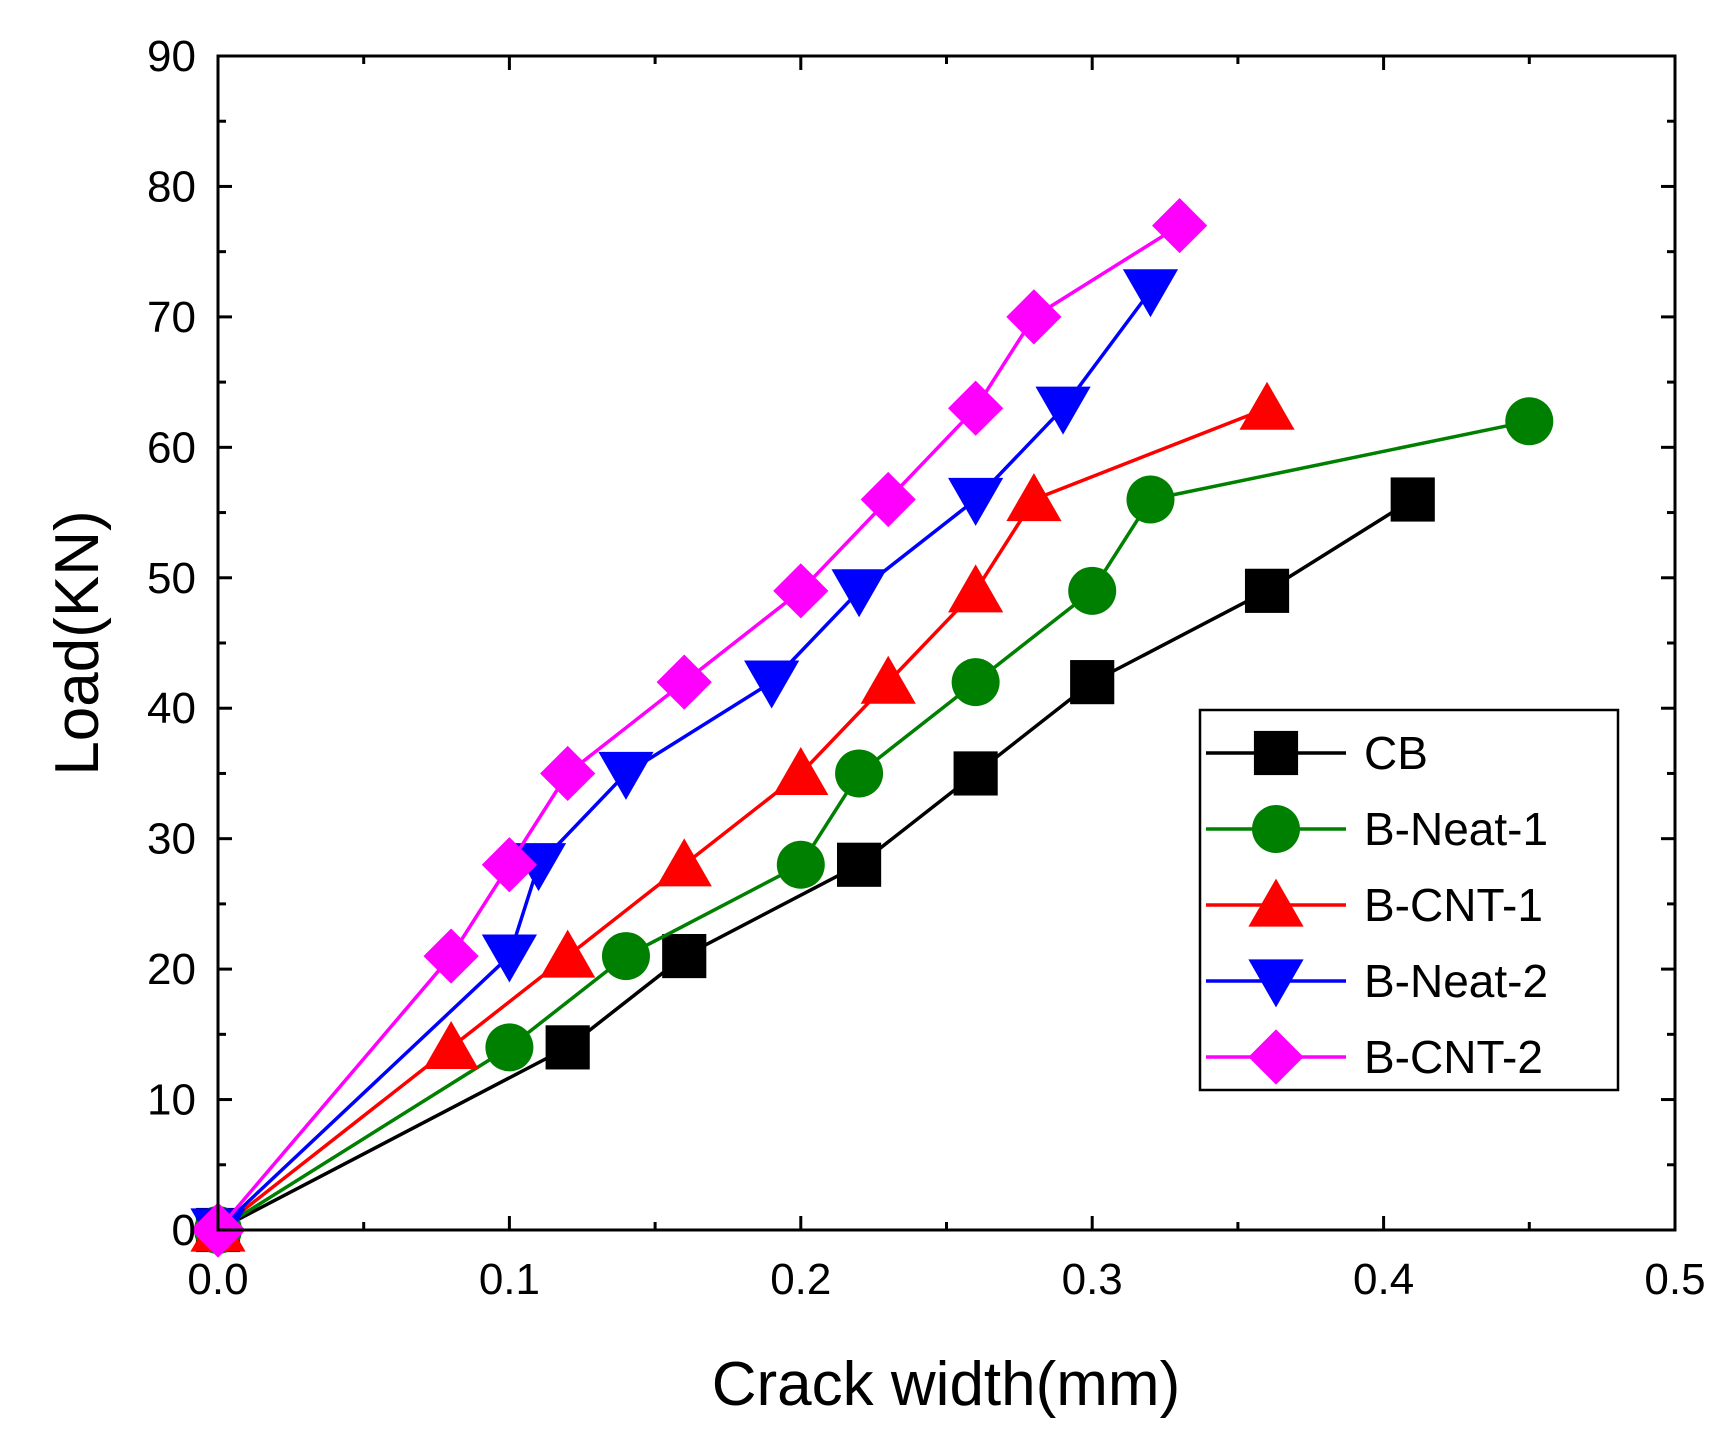  Describe the element at coordinates (171, 186) in the screenshot. I see `y-tick-label: 80` at that location.